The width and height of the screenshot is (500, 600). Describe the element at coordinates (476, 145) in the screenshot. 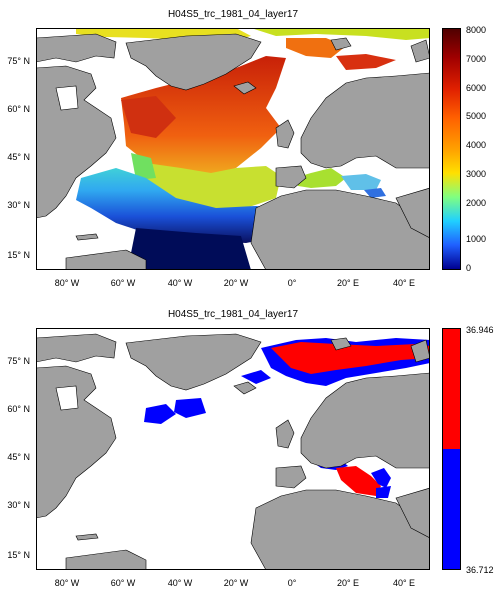

I see `colorbar-tick: 4000` at that location.